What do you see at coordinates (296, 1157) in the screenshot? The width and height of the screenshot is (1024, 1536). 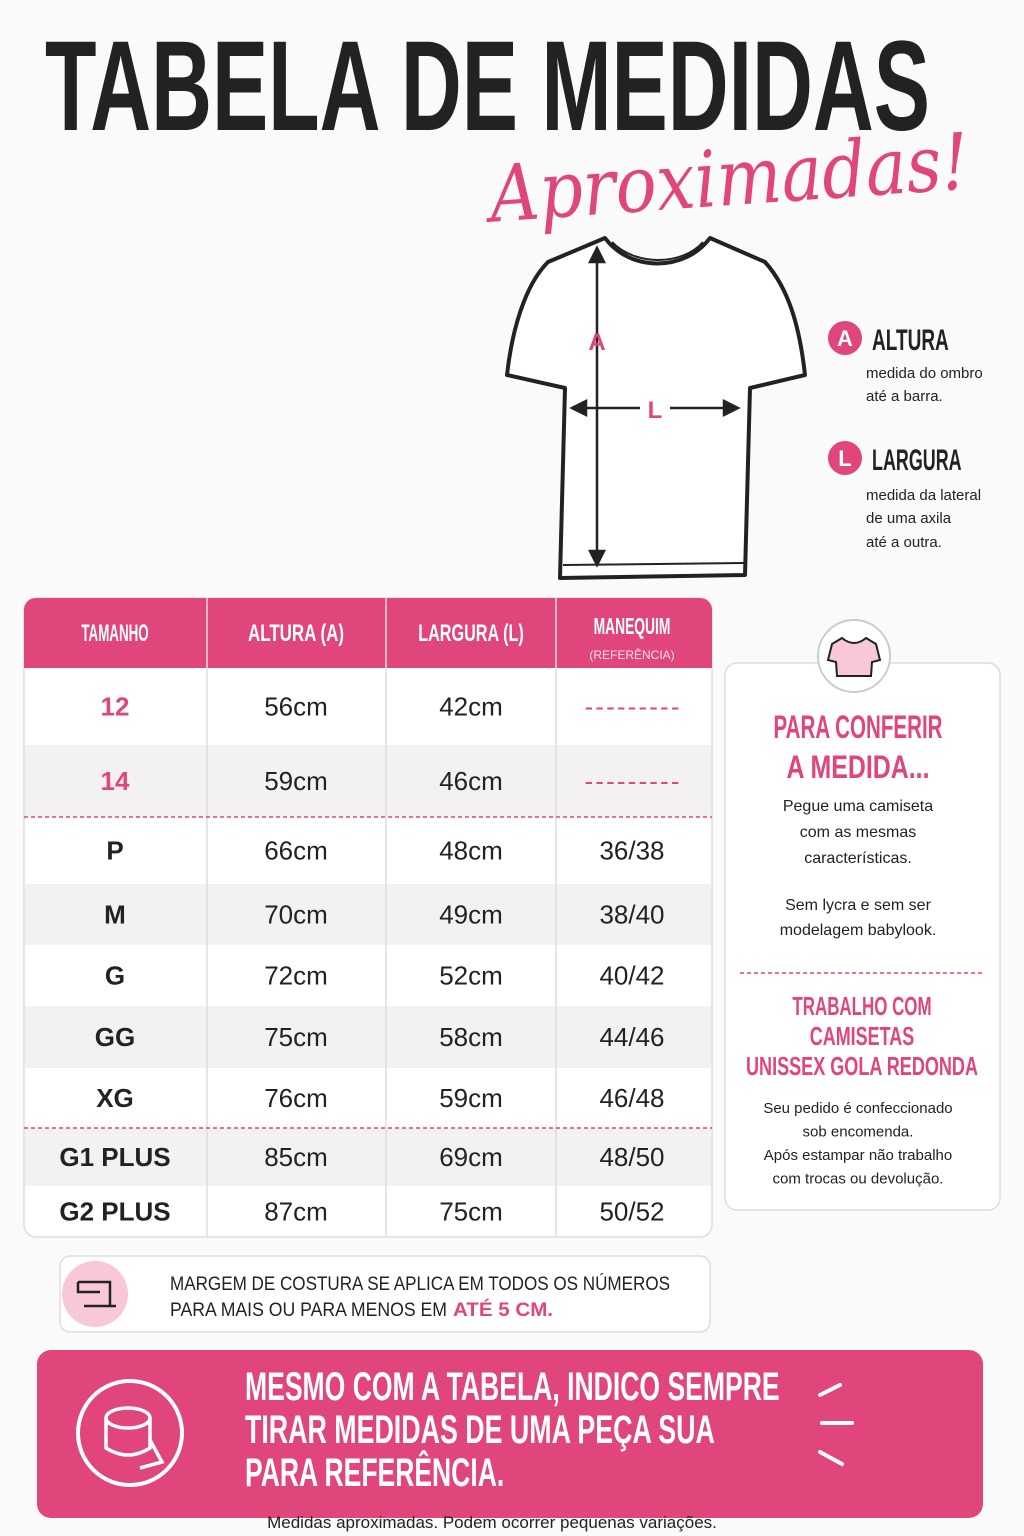 I see `table-cell: 85cm` at bounding box center [296, 1157].